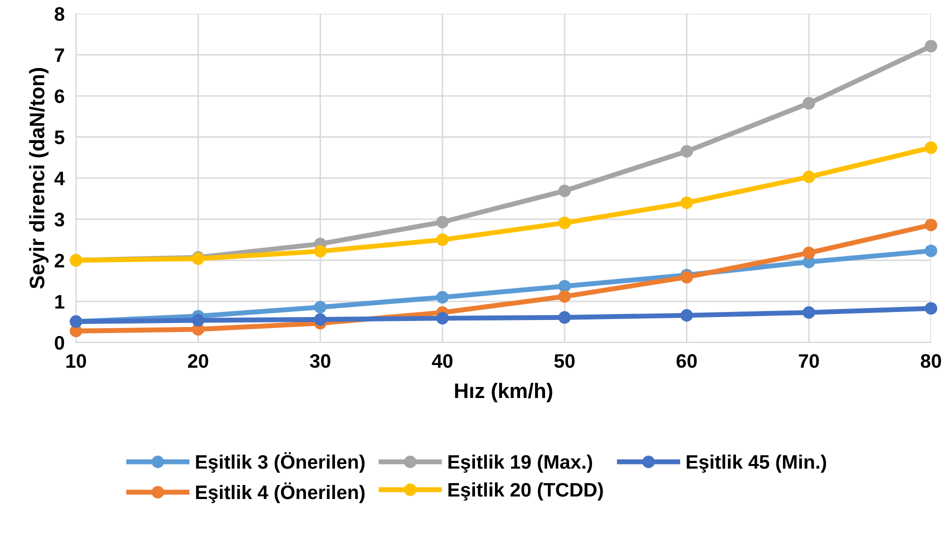 The width and height of the screenshot is (950, 548). I want to click on x-tick-label: 80, so click(931, 361).